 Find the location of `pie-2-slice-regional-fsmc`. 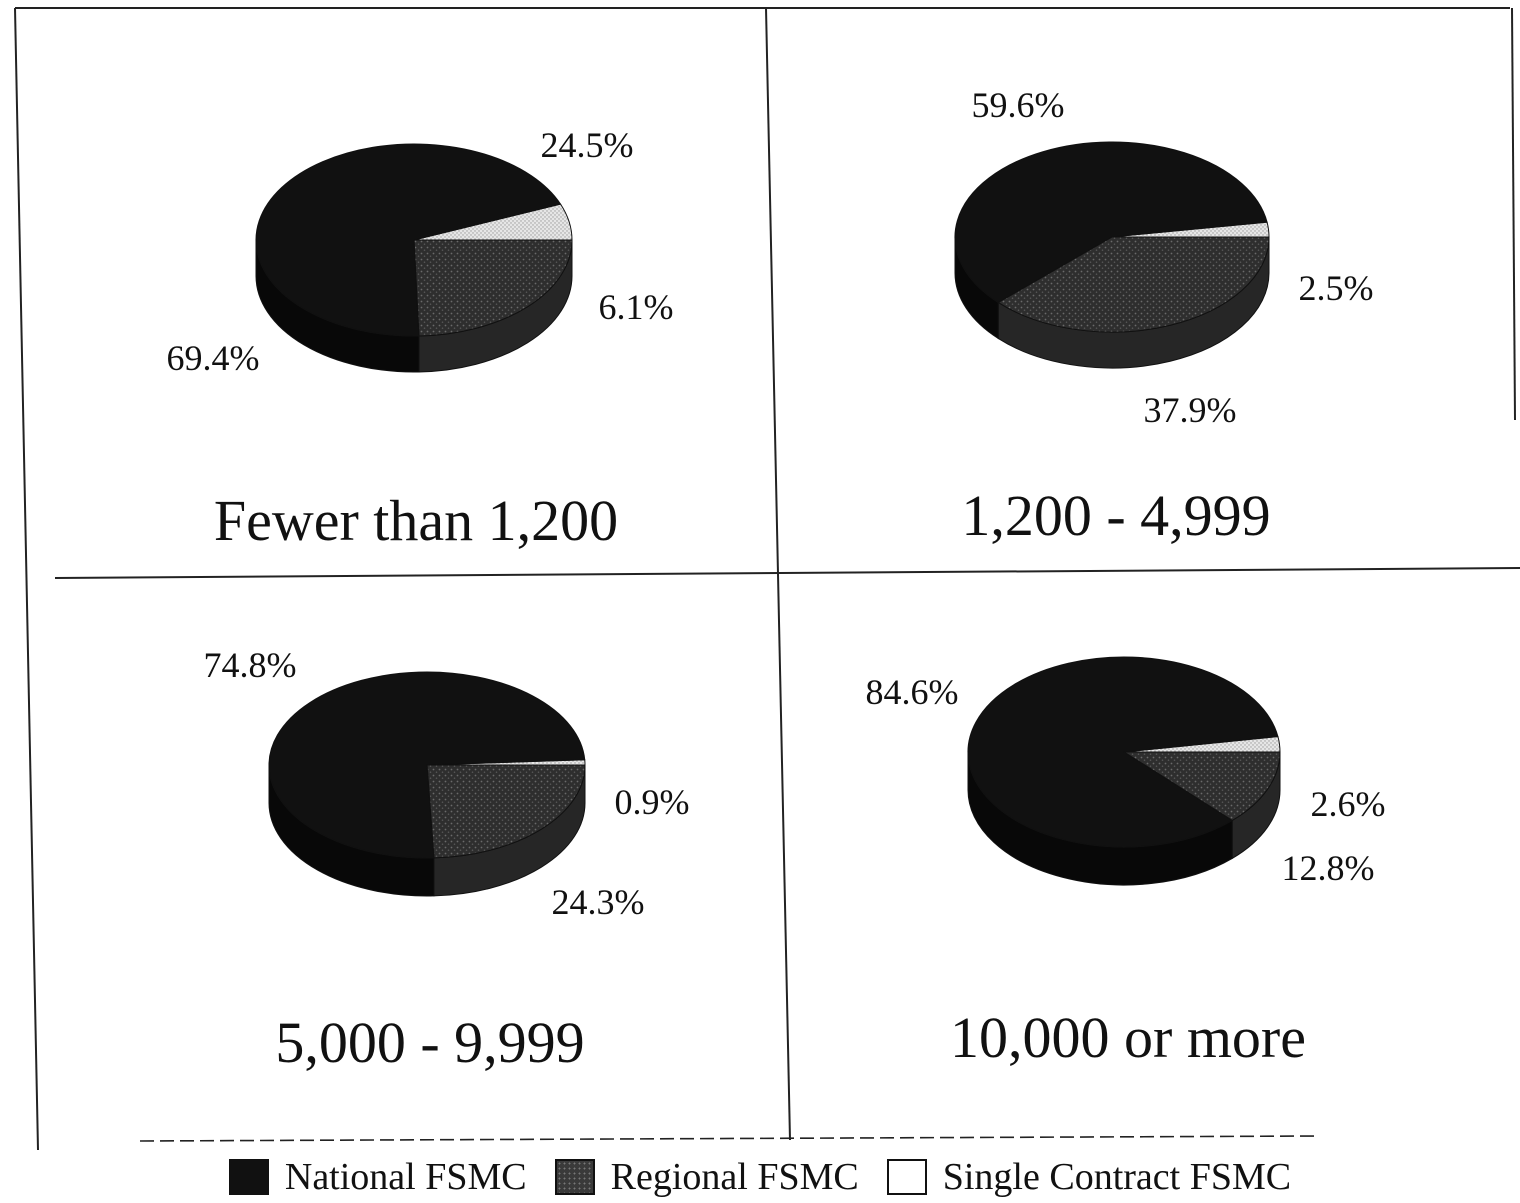

pie-2-slice-regional-fsmc is located at coordinates (506, 811).